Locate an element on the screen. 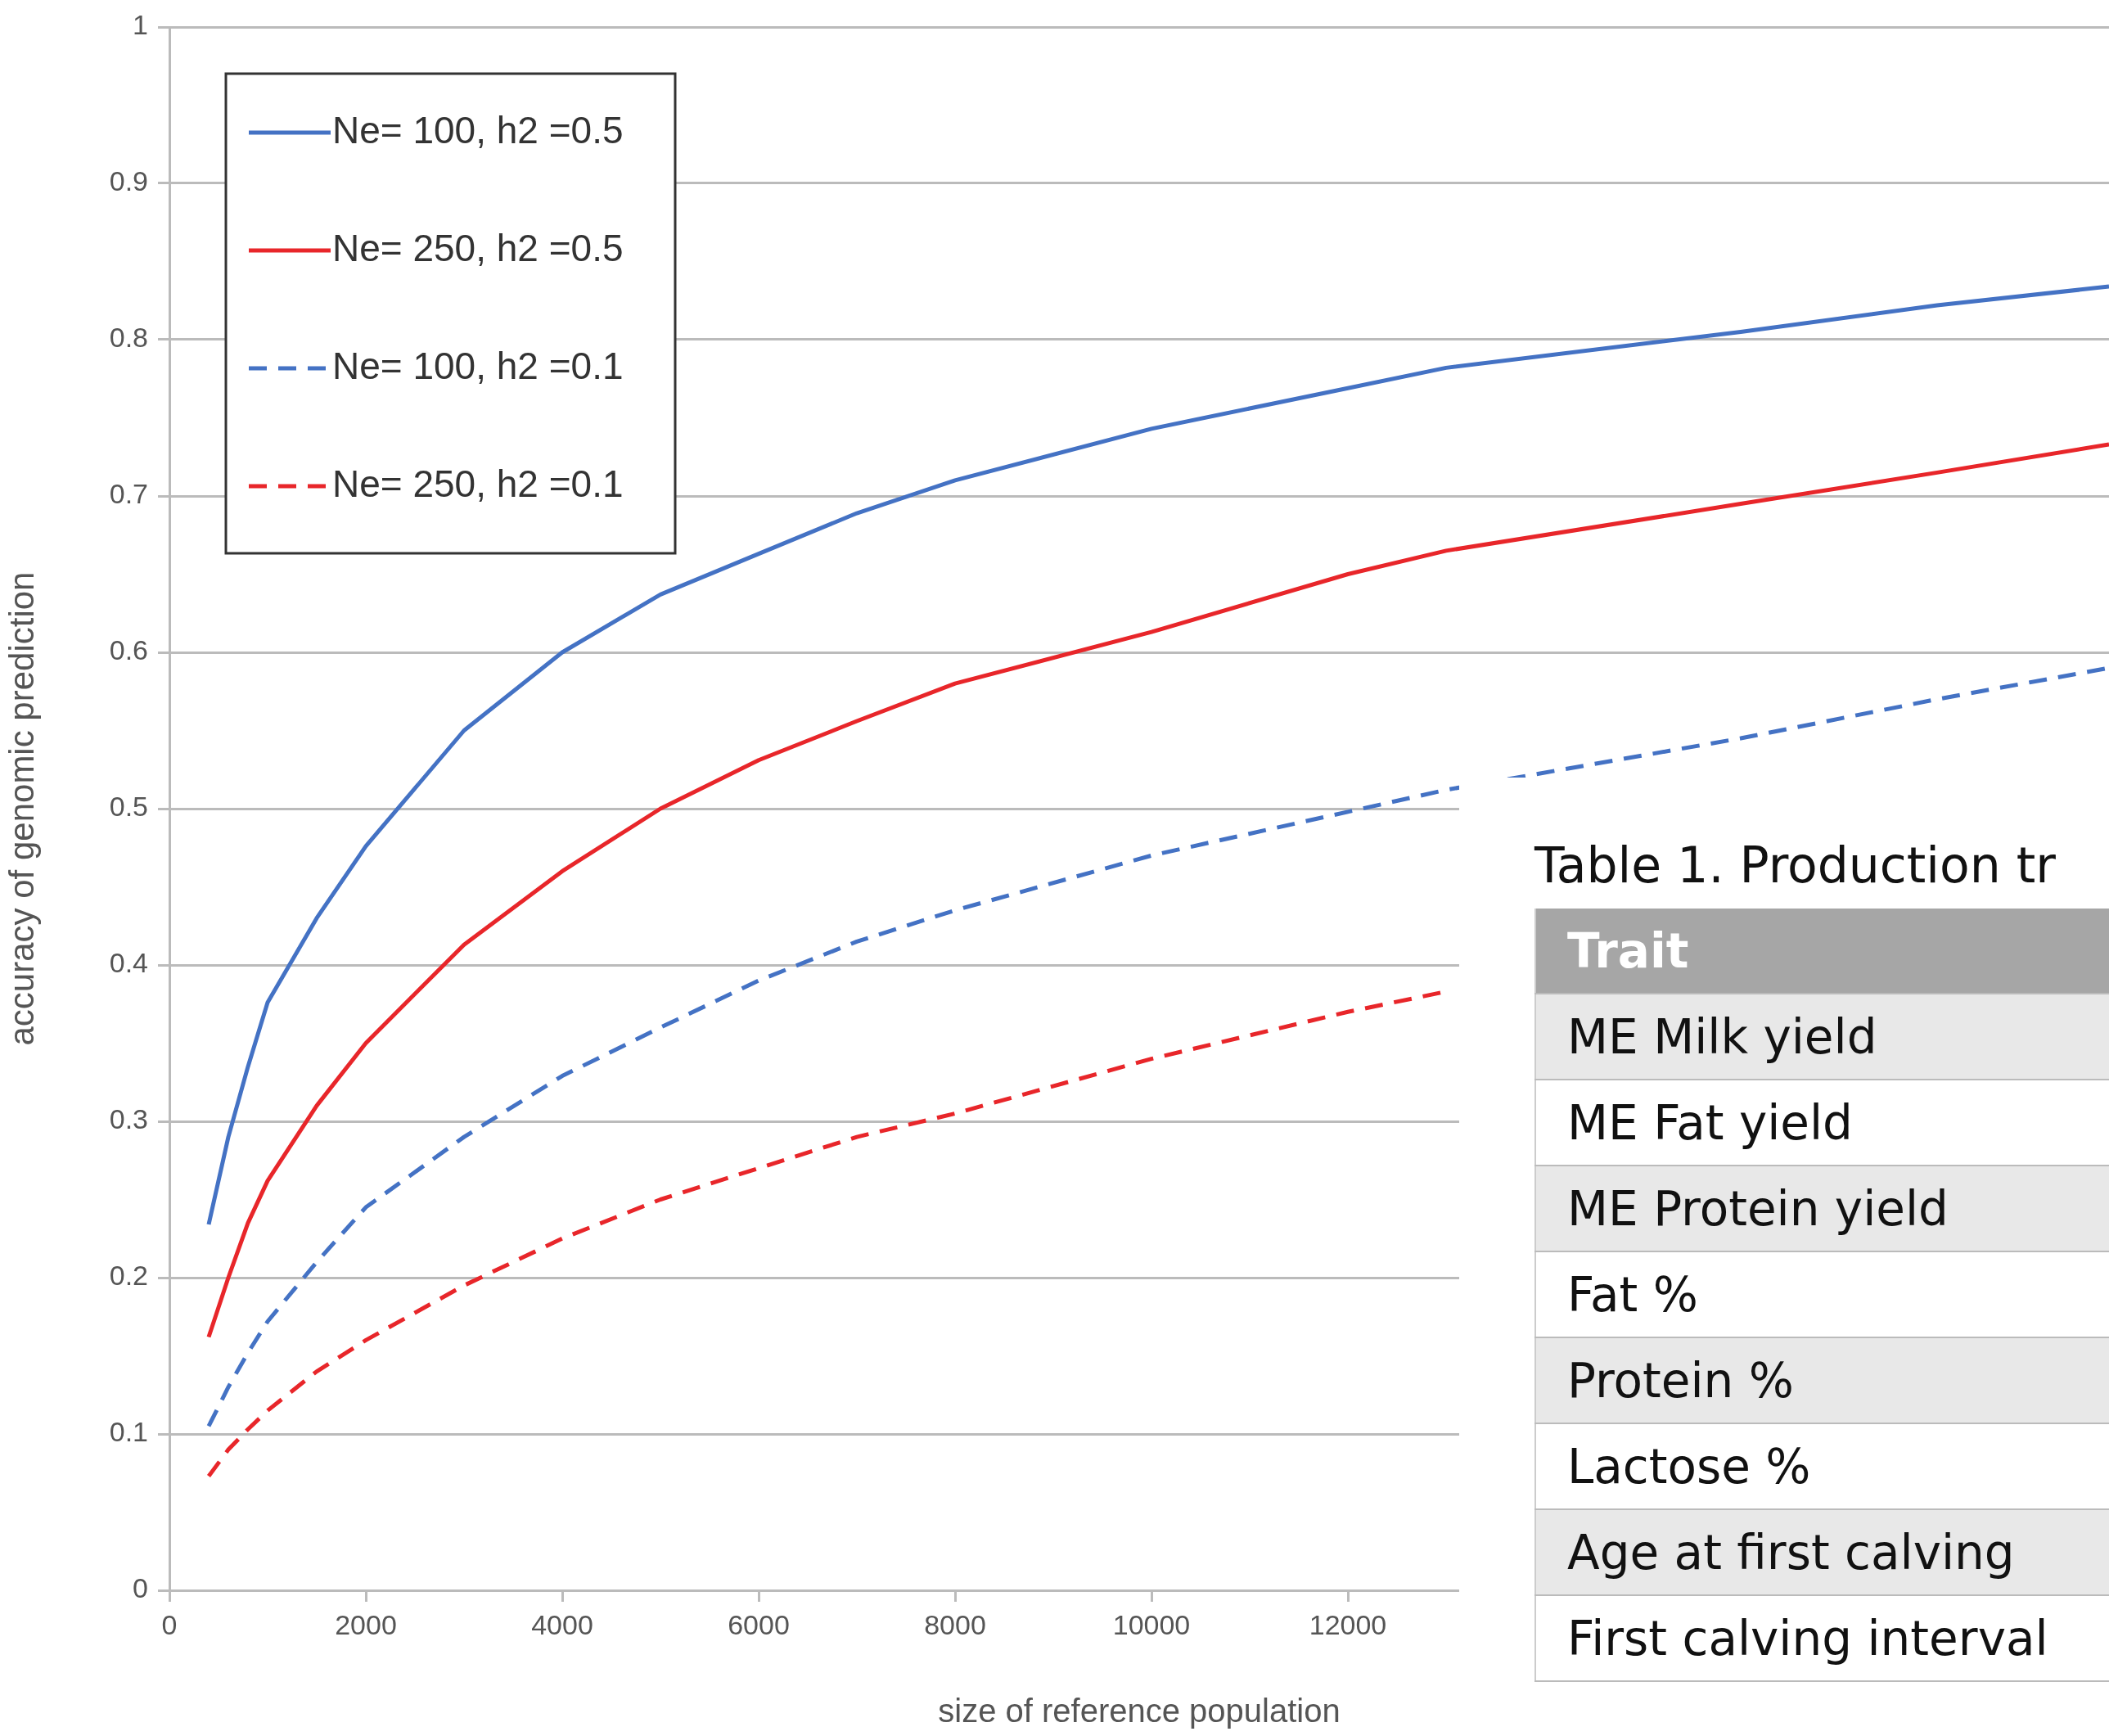  annotation: ME Milk yield is located at coordinates (1822, 1037).